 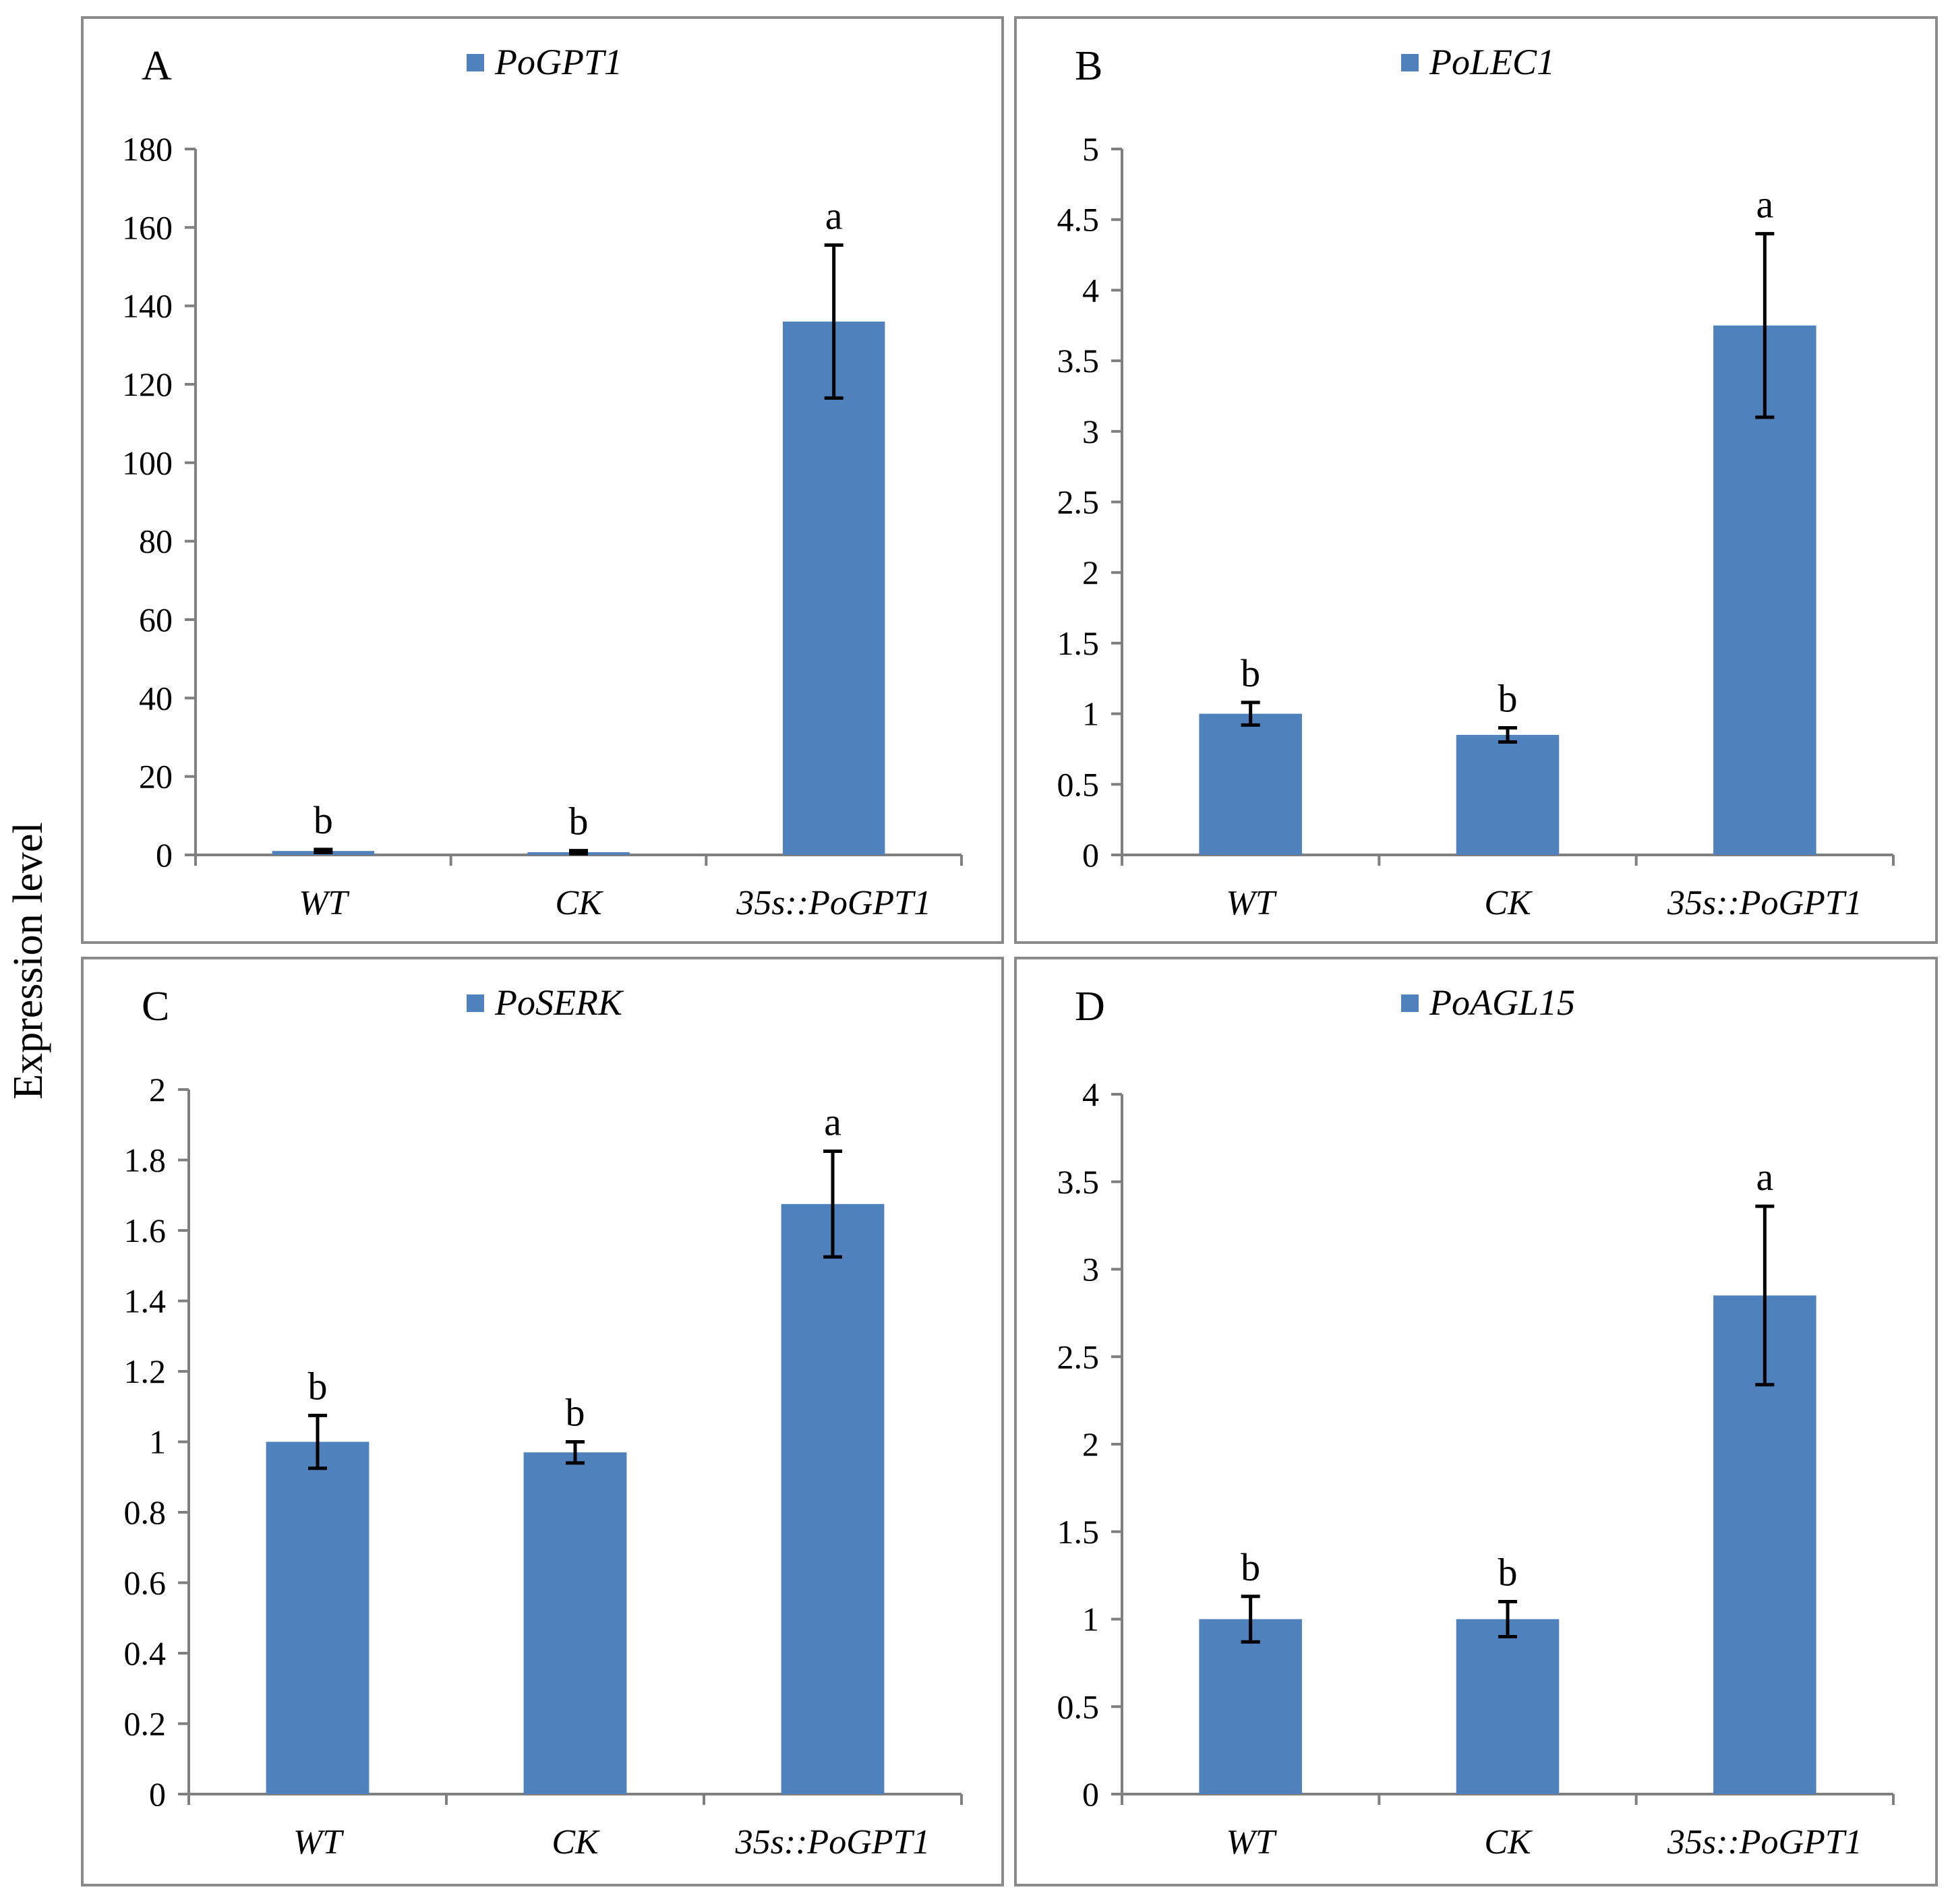 What do you see at coordinates (1090, 1007) in the screenshot?
I see `panel-d-letter: D` at bounding box center [1090, 1007].